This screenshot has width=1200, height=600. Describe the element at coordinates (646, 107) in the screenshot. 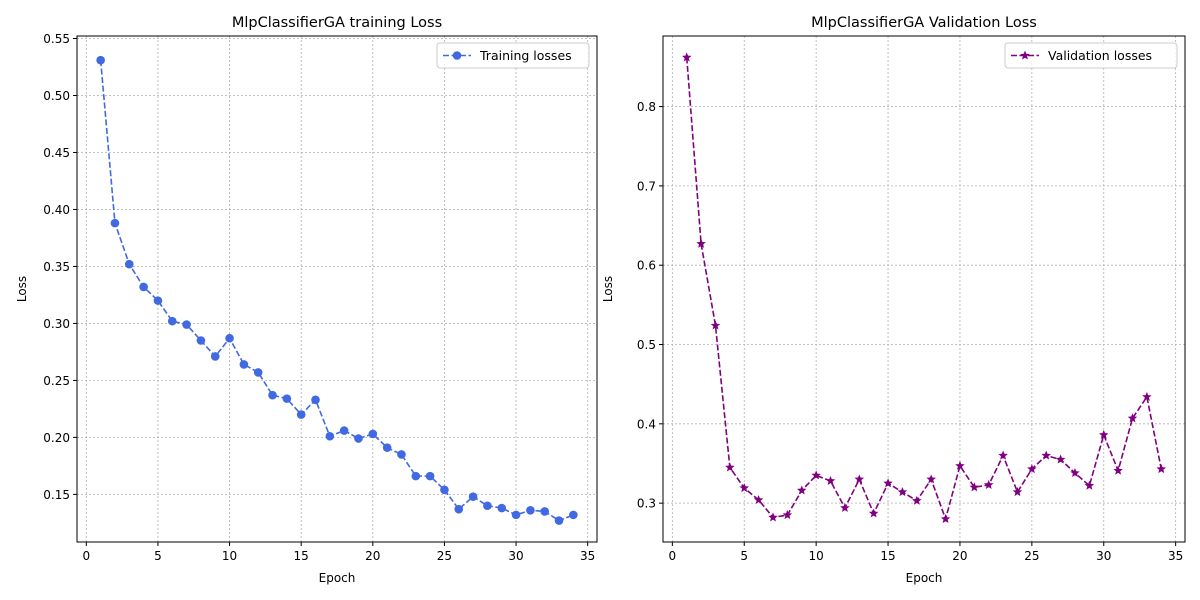

I see `y-tick-label: 0.8` at that location.